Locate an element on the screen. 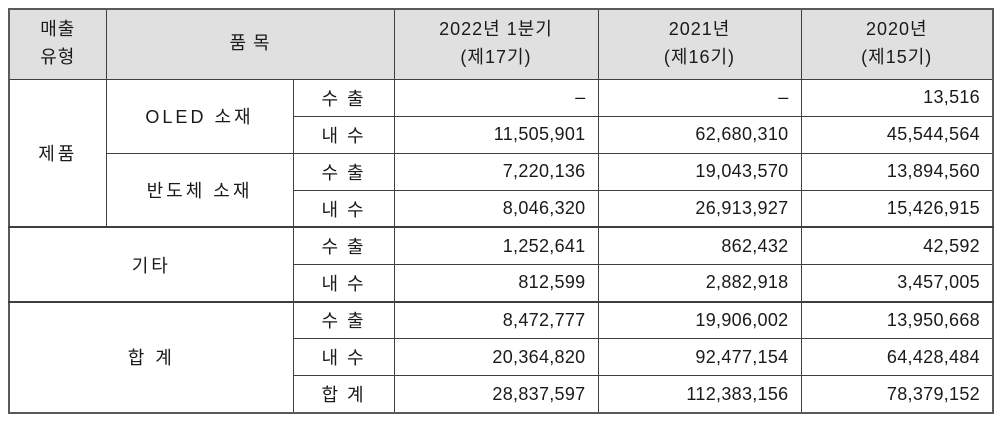 This screenshot has height=422, width=1000. value-cell: 7,220,136 is located at coordinates (496, 171).